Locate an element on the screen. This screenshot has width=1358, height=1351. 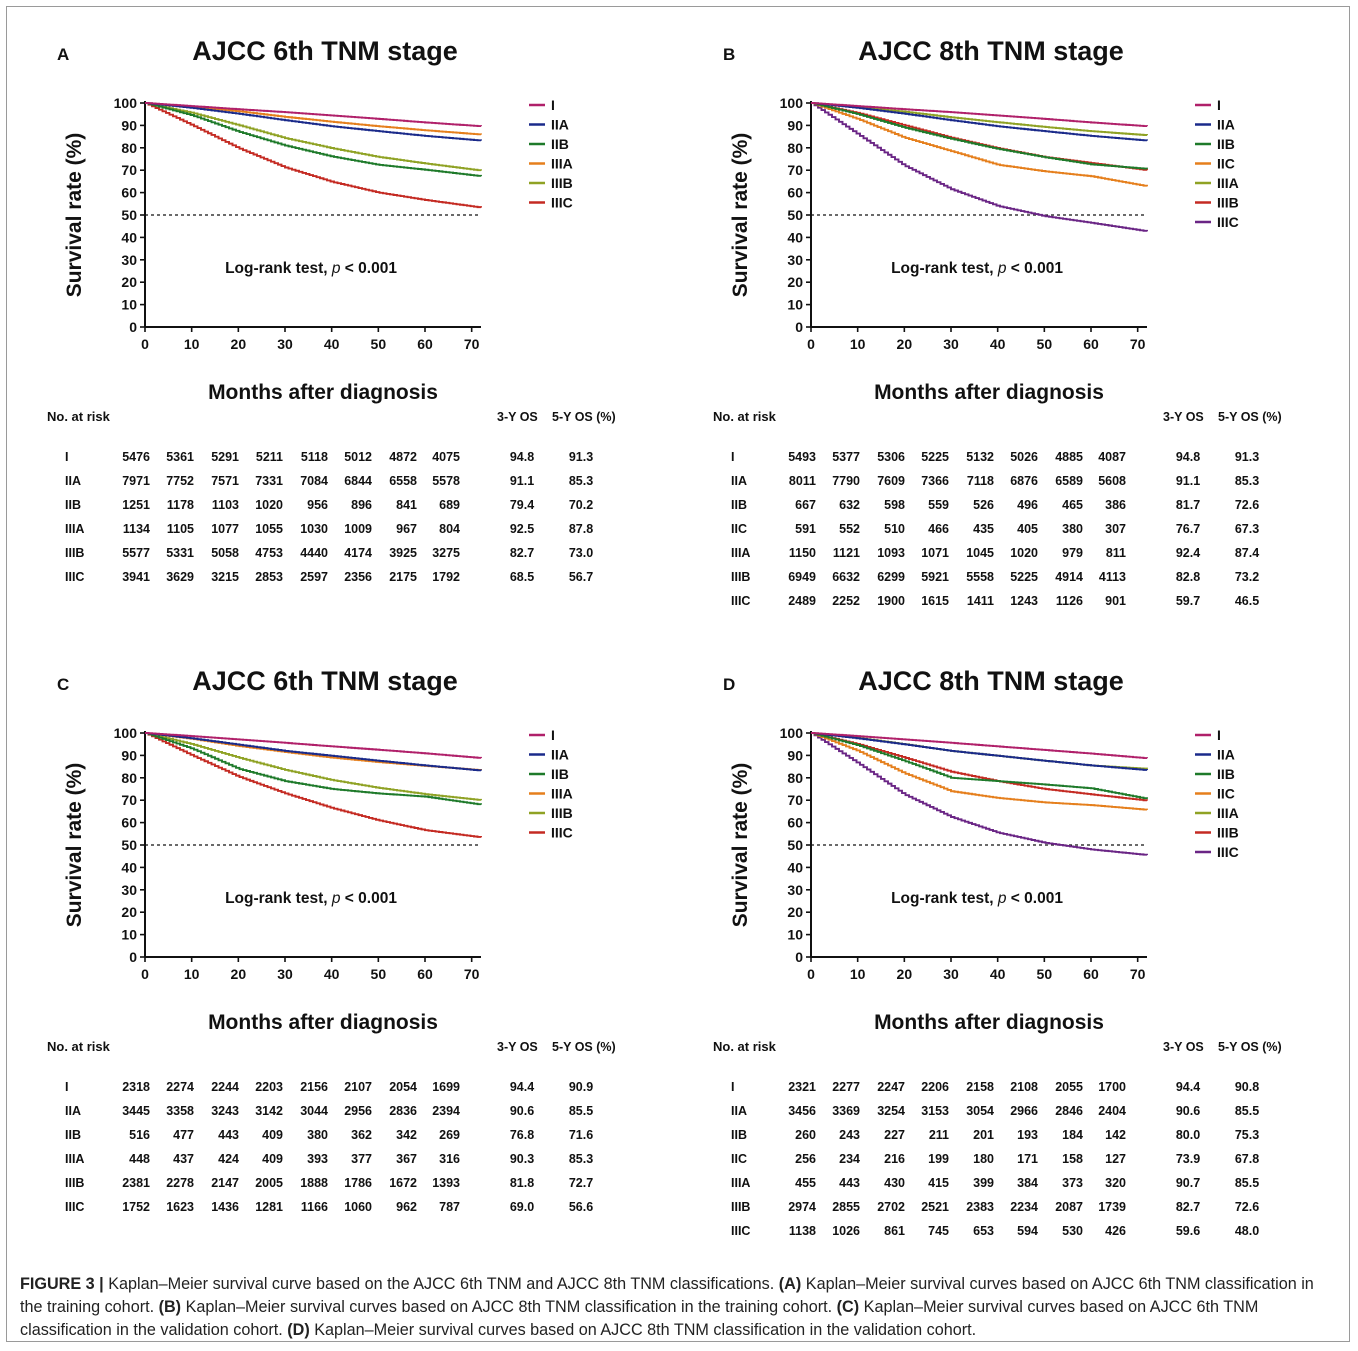
risk-row-stage: IIIC is located at coordinates (740, 1231).